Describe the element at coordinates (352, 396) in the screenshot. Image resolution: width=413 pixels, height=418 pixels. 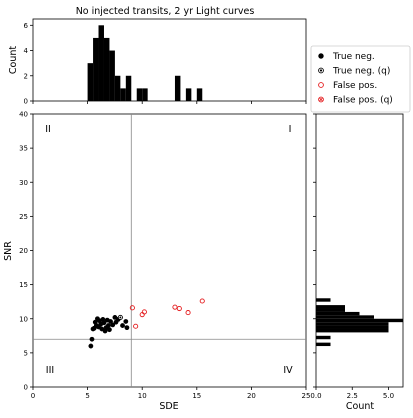
I see `right-xtick-label: 2.5` at that location.